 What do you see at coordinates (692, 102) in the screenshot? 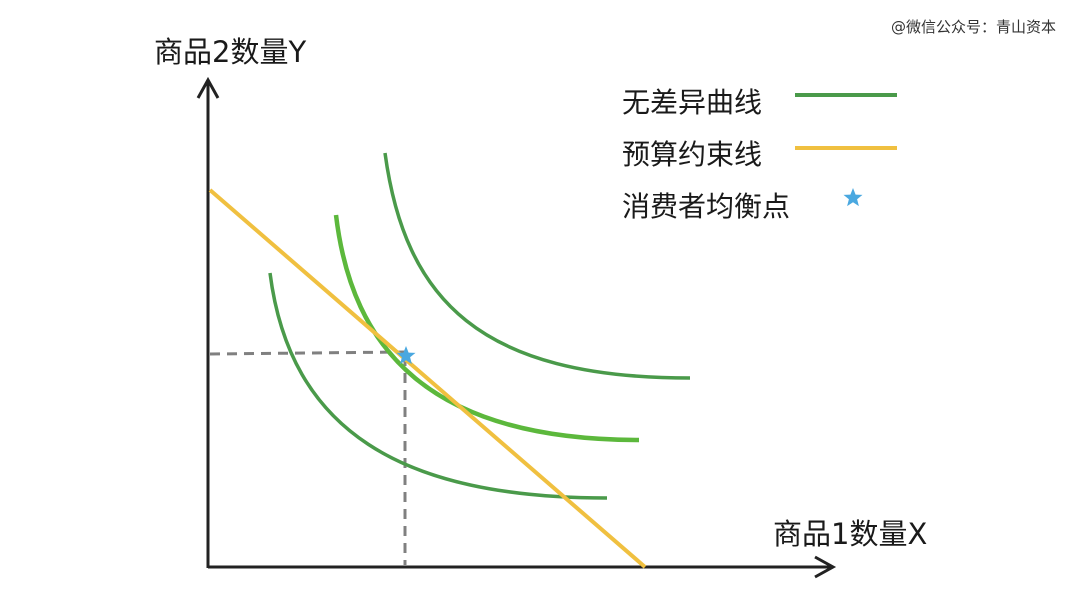
I see `legend-label-indifference-curve: 无差异曲线` at bounding box center [692, 102].